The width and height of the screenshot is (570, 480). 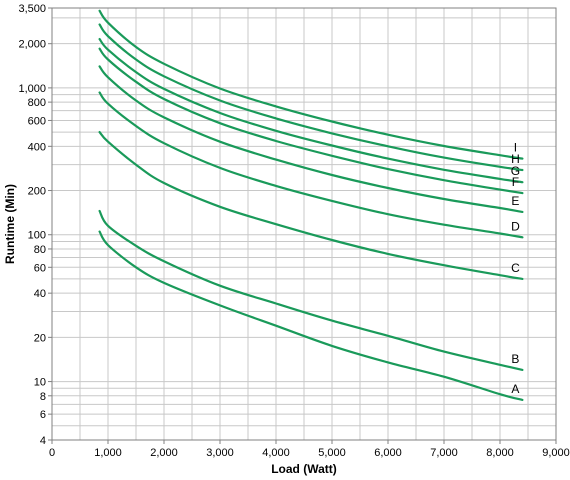 I want to click on x-tick-label: 5,000, so click(x=332, y=453).